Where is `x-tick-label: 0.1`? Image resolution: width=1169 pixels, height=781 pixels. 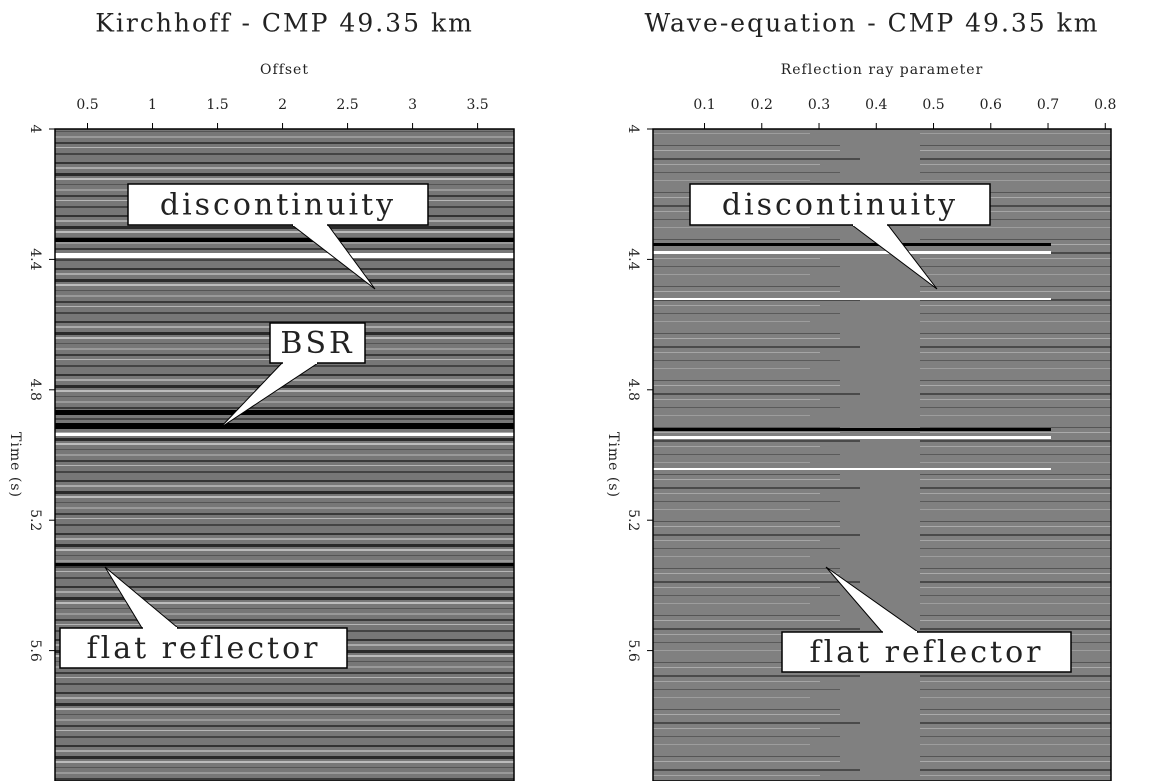
x-tick-label: 0.1 is located at coordinates (704, 105).